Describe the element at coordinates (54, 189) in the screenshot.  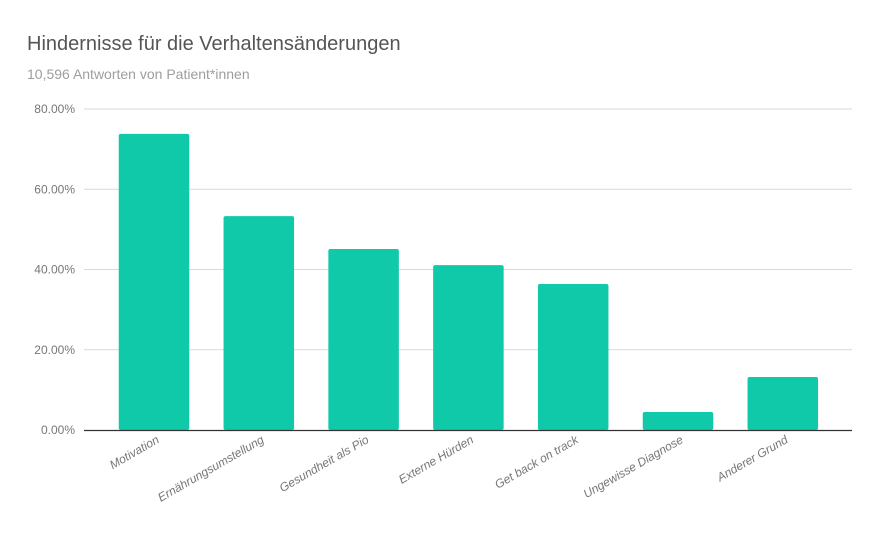
I see `y-tick-label: 60.00%` at that location.